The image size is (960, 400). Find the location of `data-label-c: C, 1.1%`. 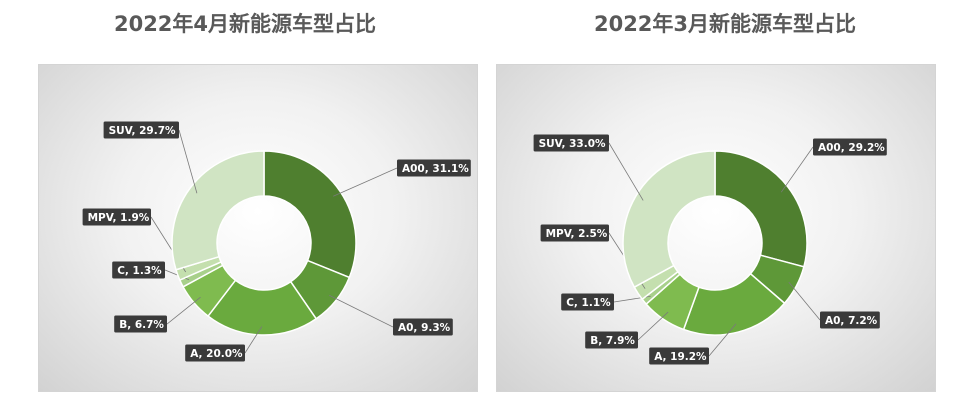

data-label-c: C, 1.1% is located at coordinates (588, 303).